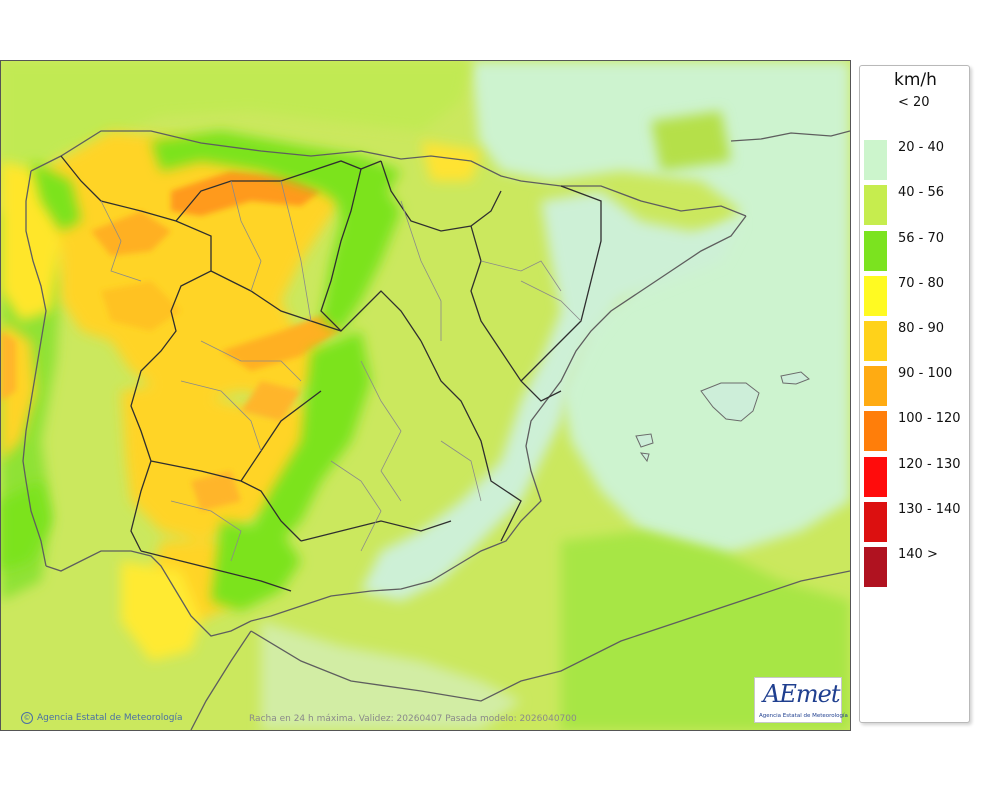  Describe the element at coordinates (918, 554) in the screenshot. I see `legend-label: 140 >` at that location.